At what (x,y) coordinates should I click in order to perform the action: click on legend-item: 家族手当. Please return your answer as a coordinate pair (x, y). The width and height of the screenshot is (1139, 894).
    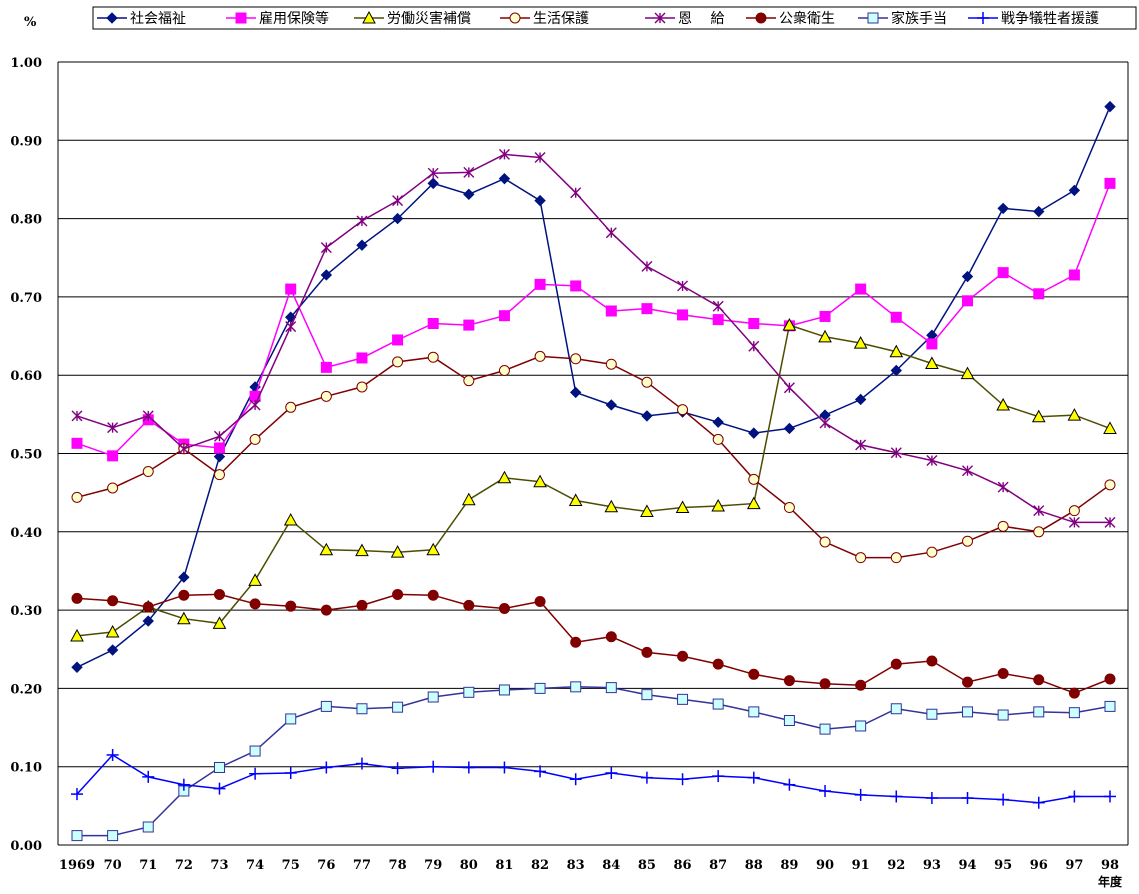
    Looking at the image, I should click on (902, 18).